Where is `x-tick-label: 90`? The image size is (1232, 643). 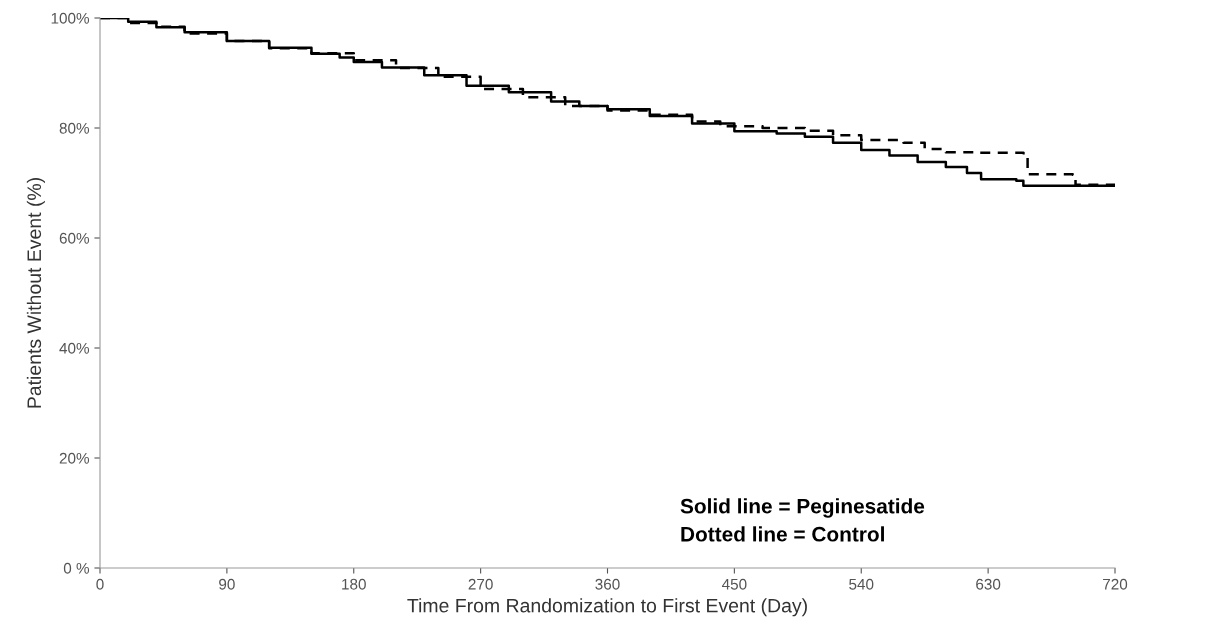
x-tick-label: 90 is located at coordinates (227, 584).